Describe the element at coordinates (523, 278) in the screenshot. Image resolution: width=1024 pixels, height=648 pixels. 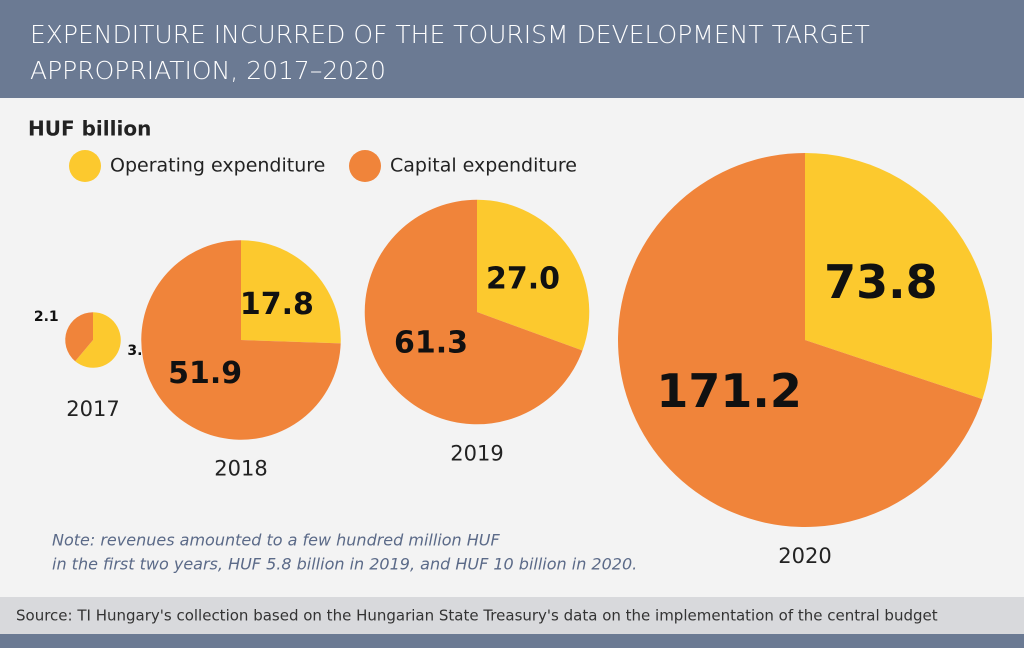
I see `value-label: 27.0` at that location.